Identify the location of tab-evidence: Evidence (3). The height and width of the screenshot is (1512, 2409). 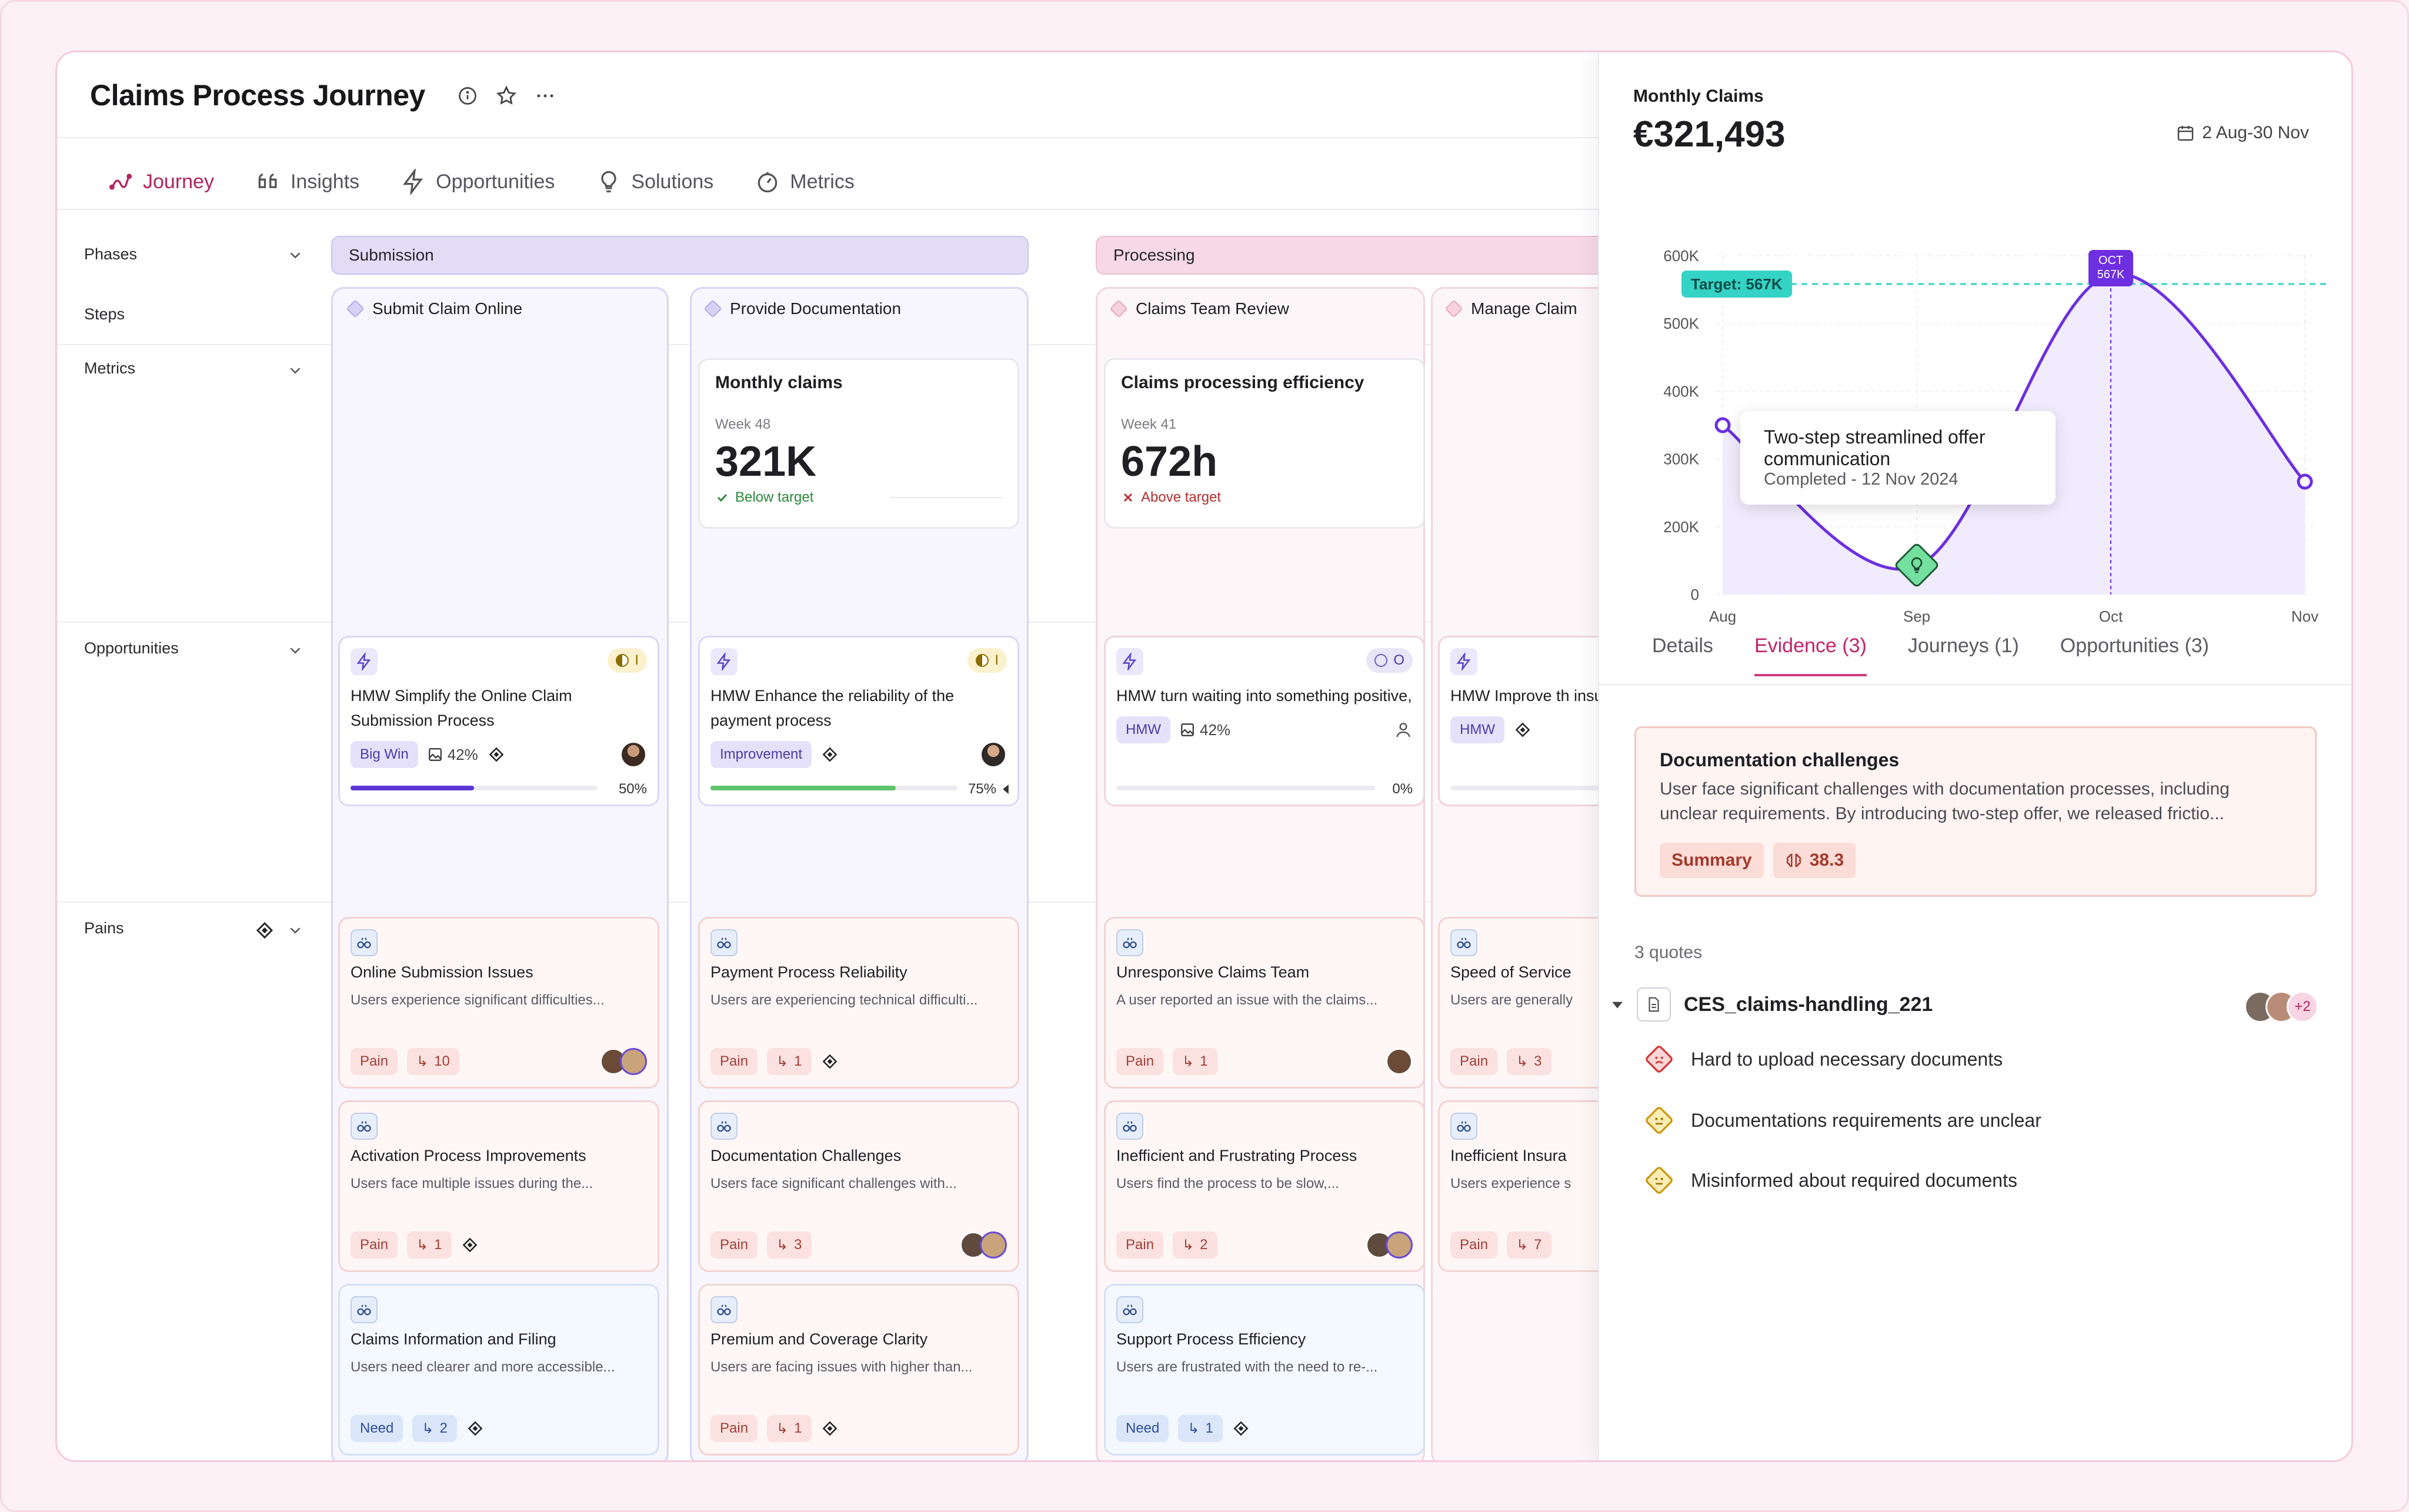
(1810, 655).